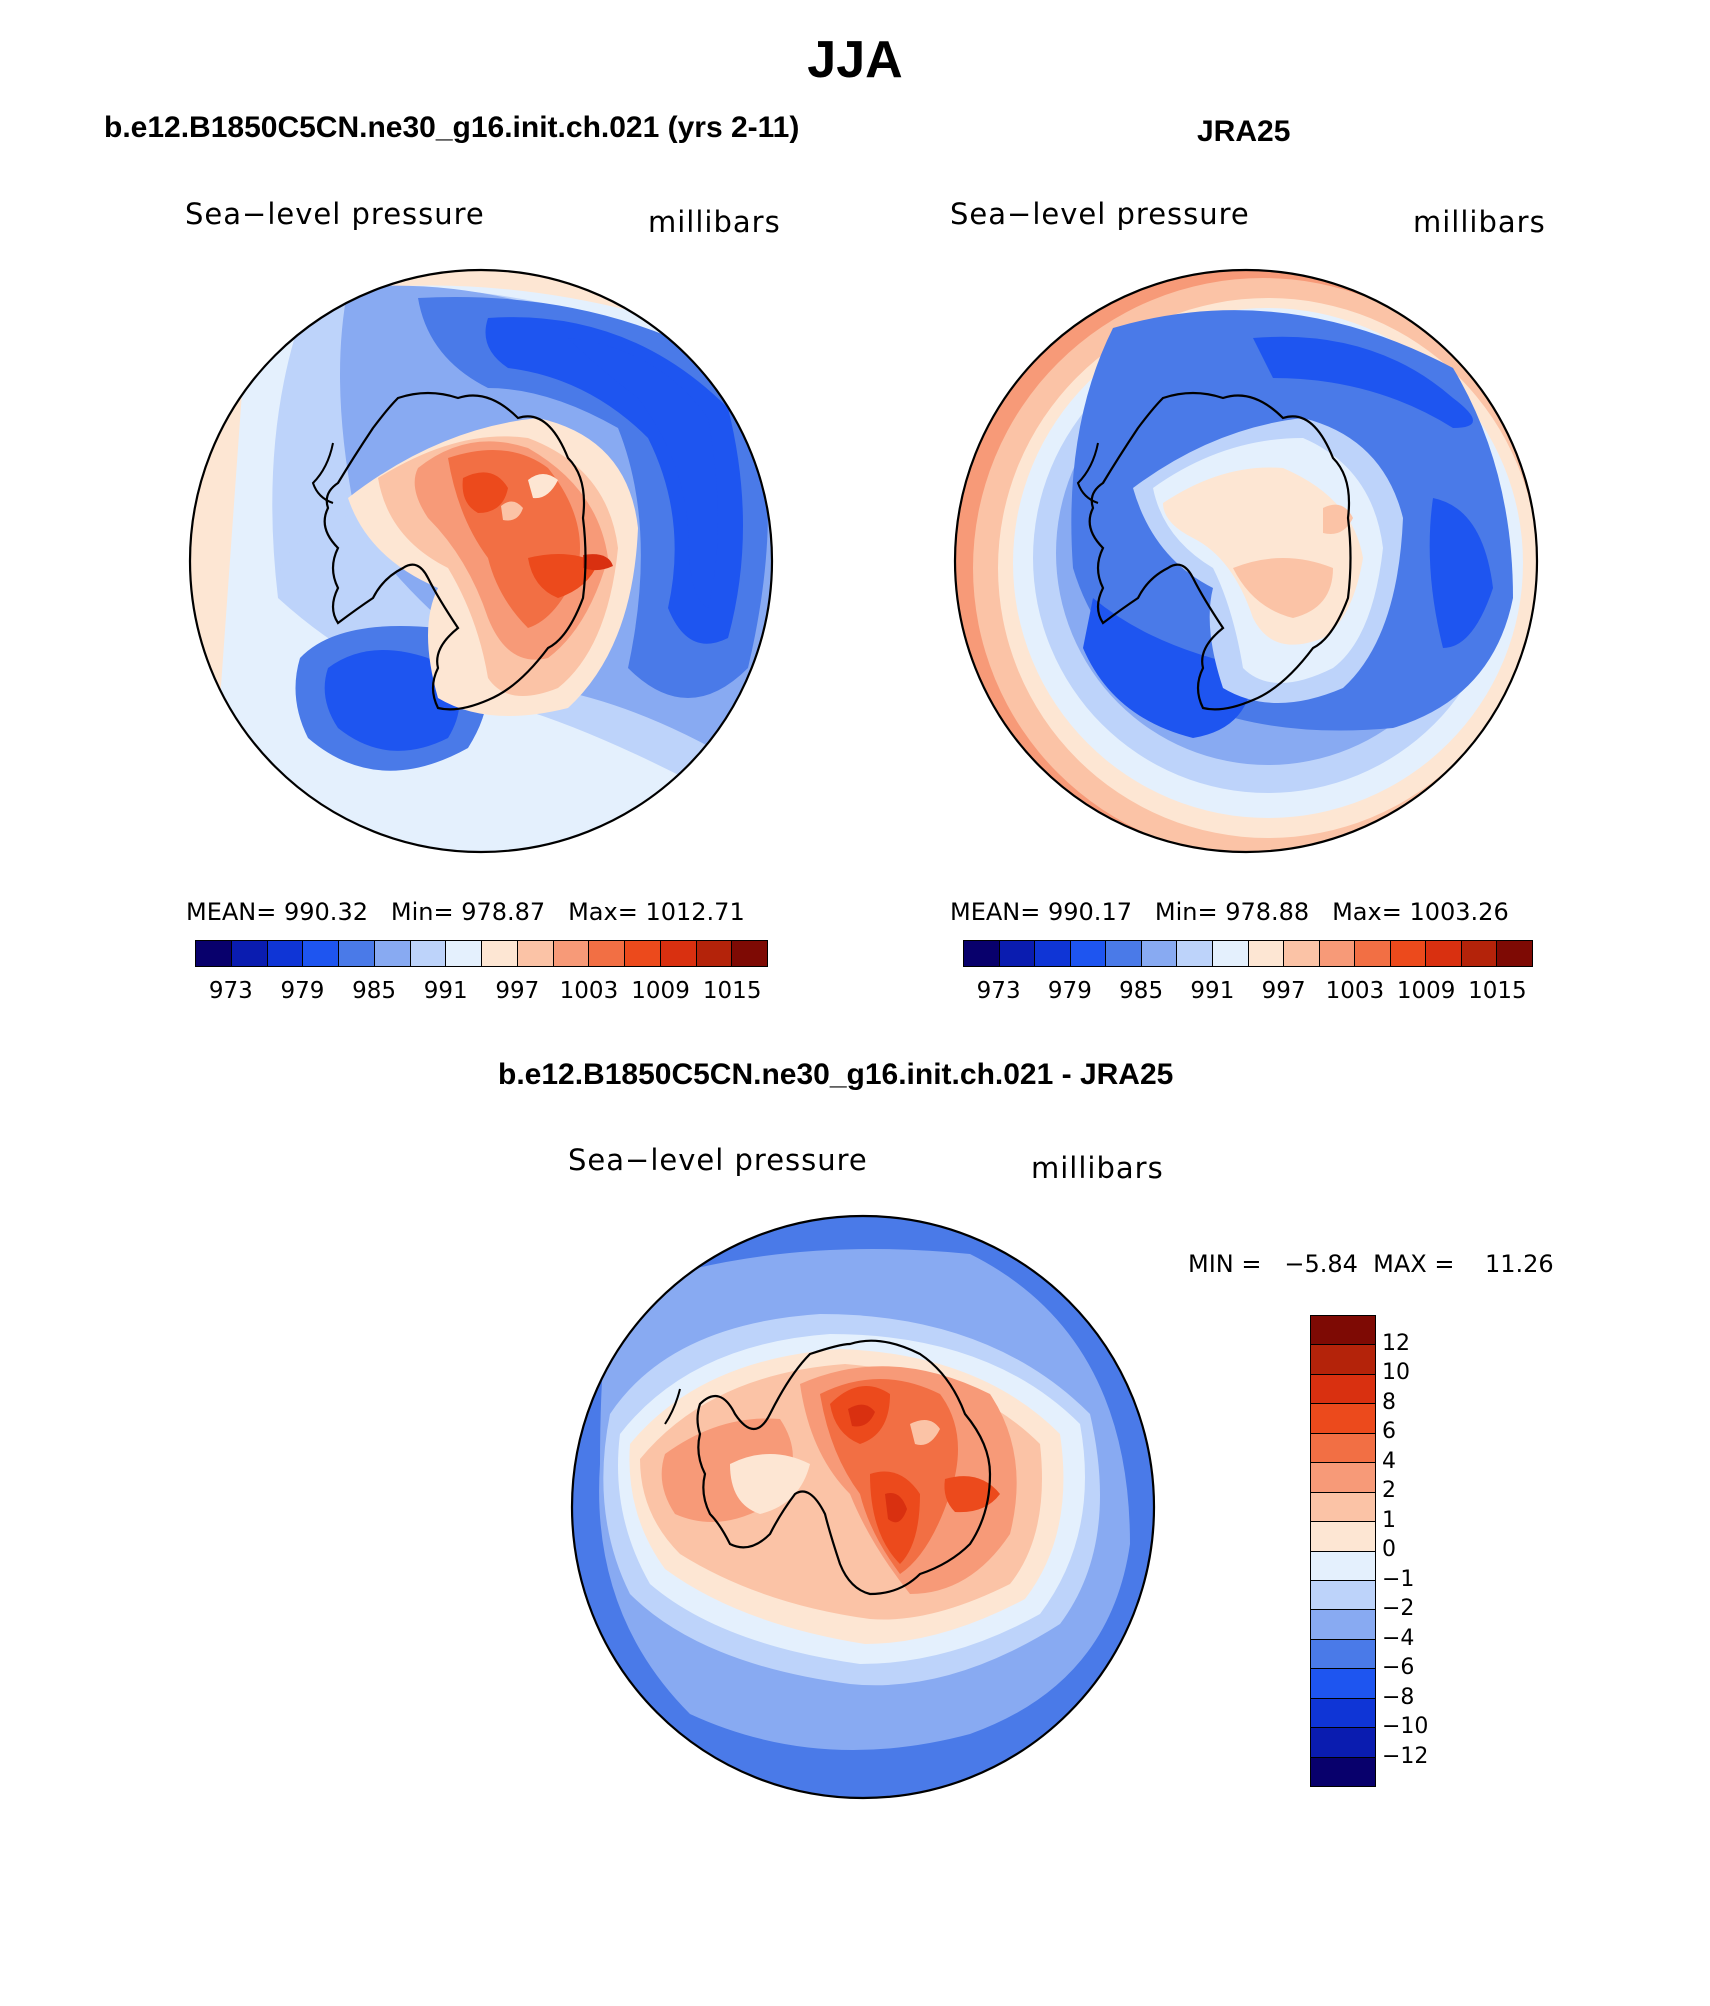 Image resolution: width=1710 pixels, height=2006 pixels. I want to click on colorbar-tick-label: −1, so click(1398, 1579).